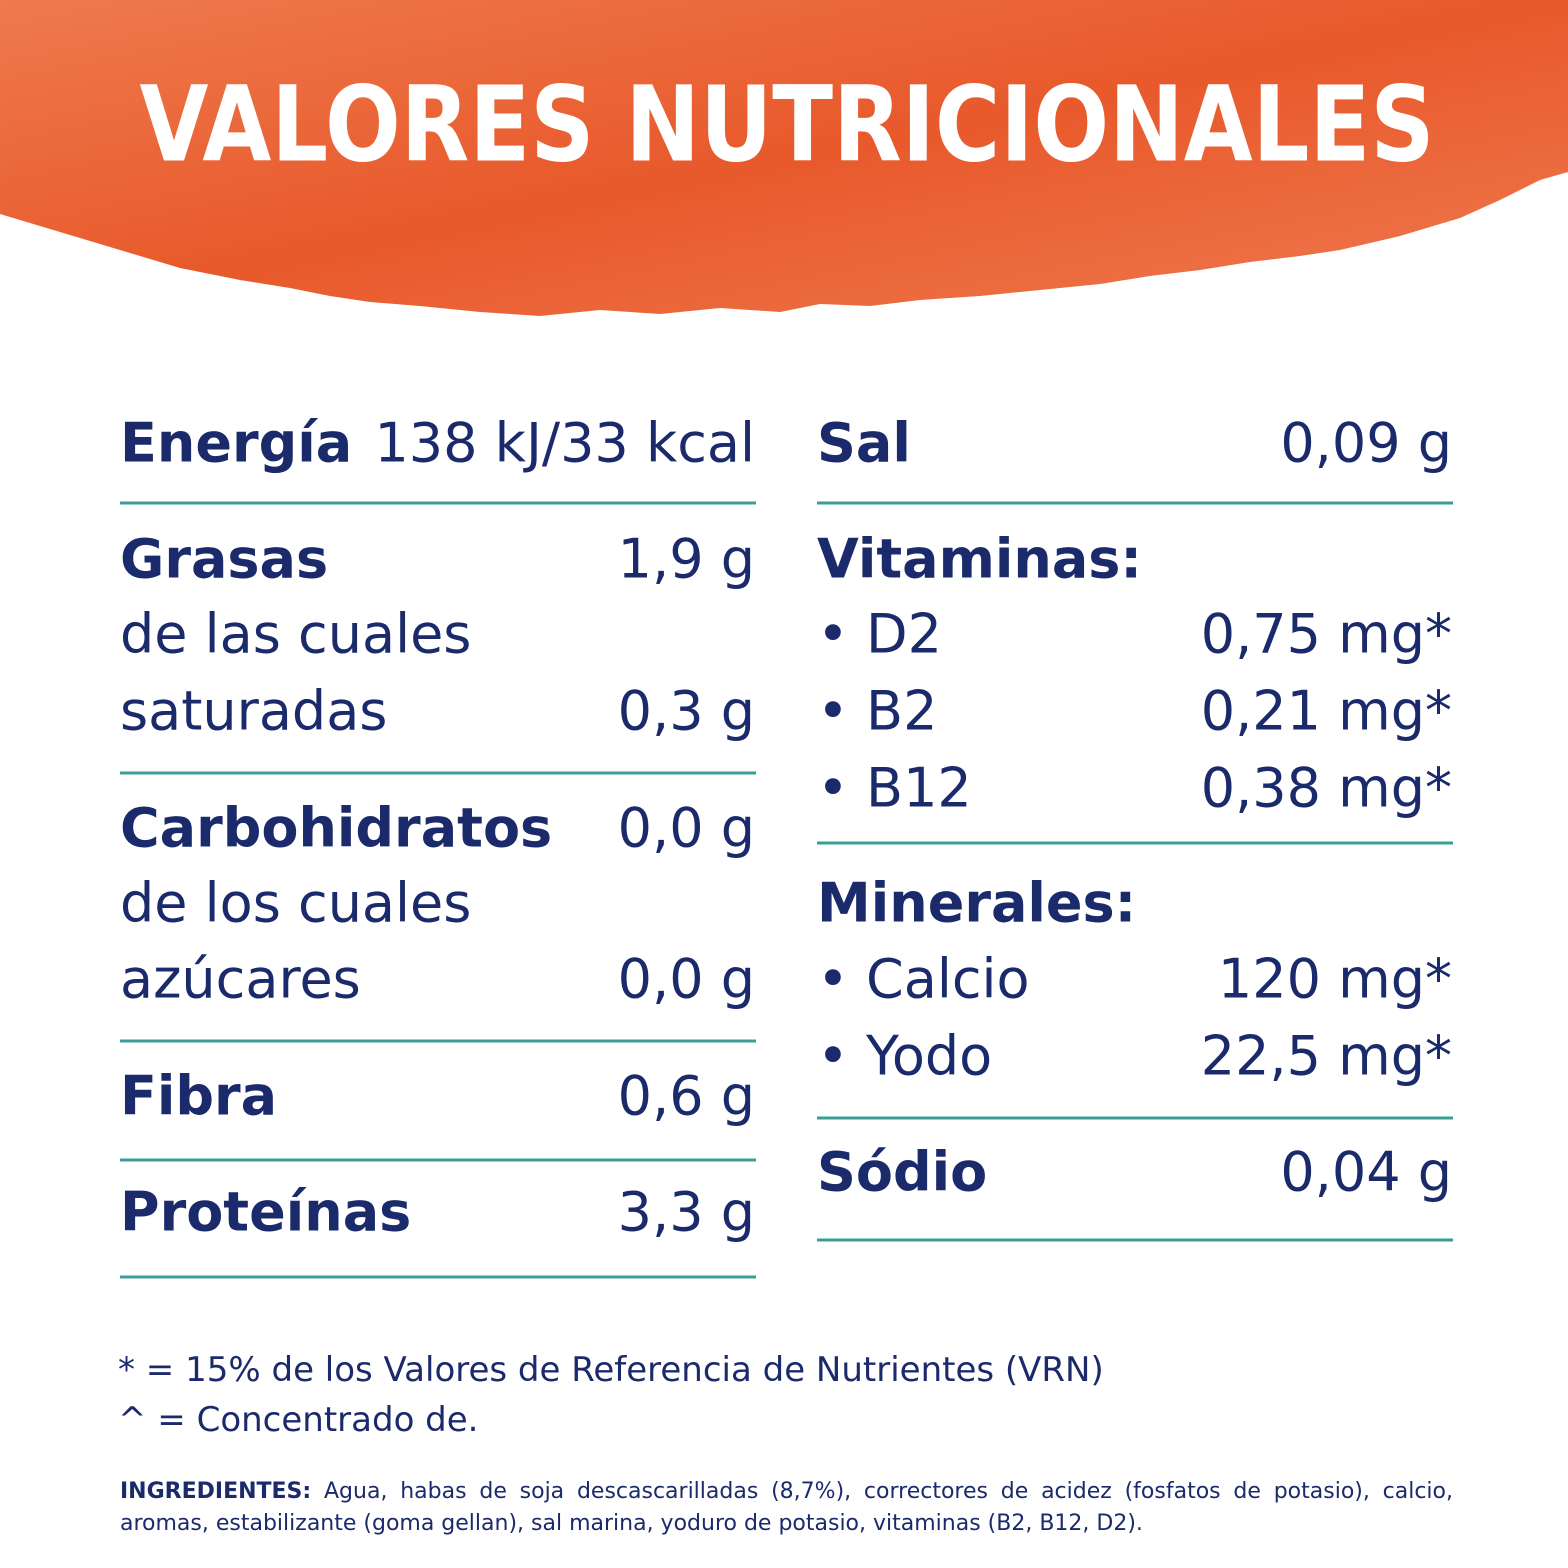  What do you see at coordinates (216, 1491) in the screenshot?
I see `ingredients-label: INGREDIENTES:` at bounding box center [216, 1491].